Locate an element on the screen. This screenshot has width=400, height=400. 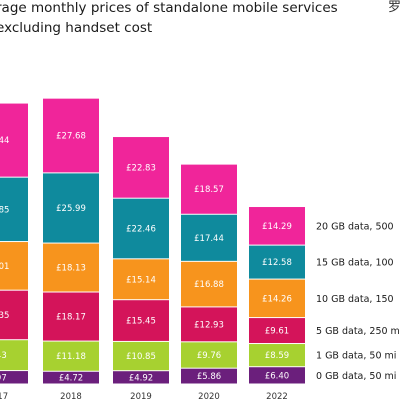
data-label: 3.85 is located at coordinates (4, 210).